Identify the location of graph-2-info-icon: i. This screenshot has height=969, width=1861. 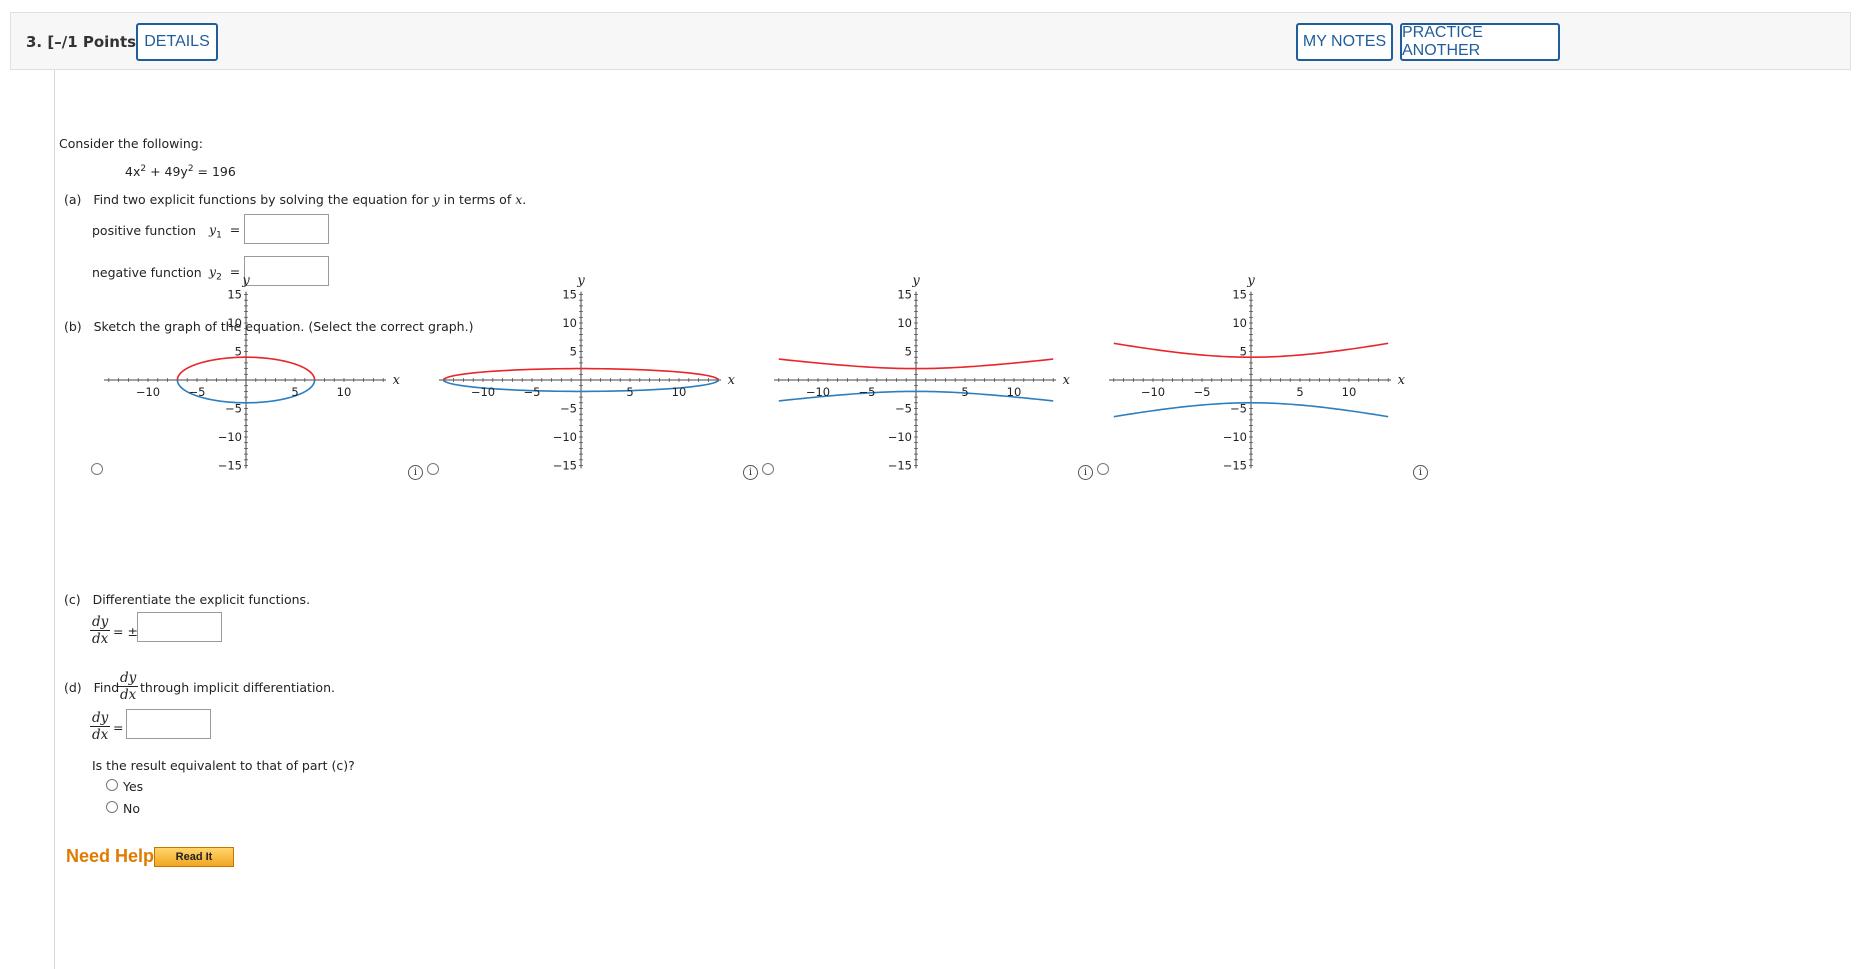
(750, 472).